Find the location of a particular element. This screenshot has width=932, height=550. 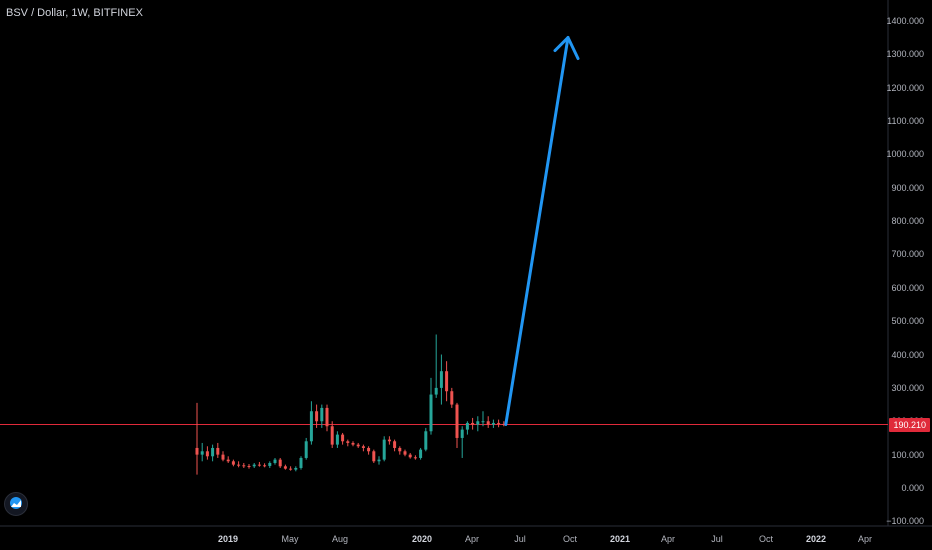

y-tick-label: 900.000 is located at coordinates (907, 187).